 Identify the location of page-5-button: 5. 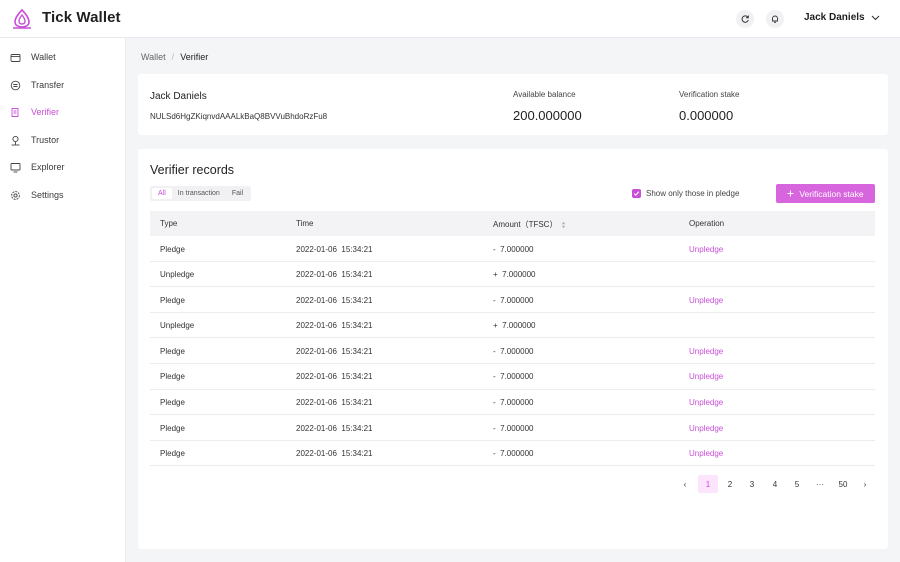
(797, 484).